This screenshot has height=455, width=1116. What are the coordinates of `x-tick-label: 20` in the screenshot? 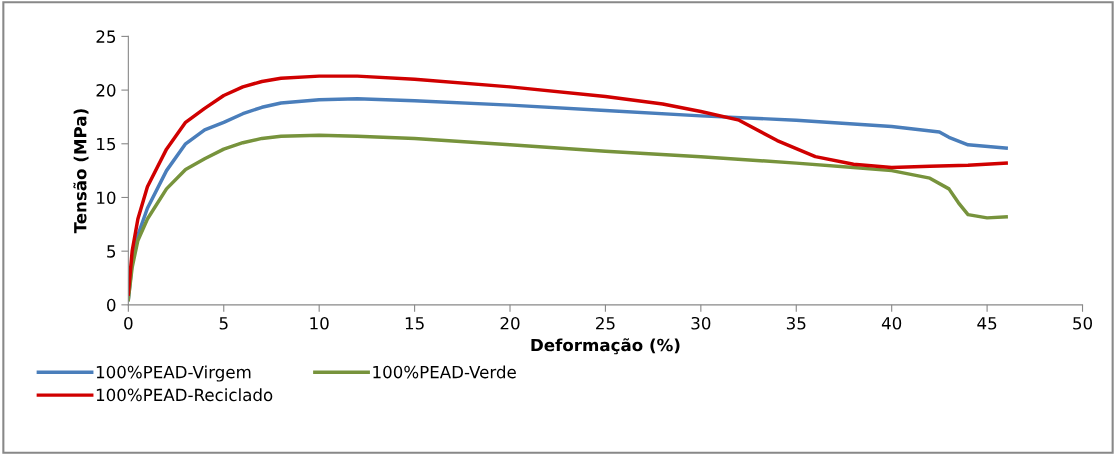 It's located at (510, 323).